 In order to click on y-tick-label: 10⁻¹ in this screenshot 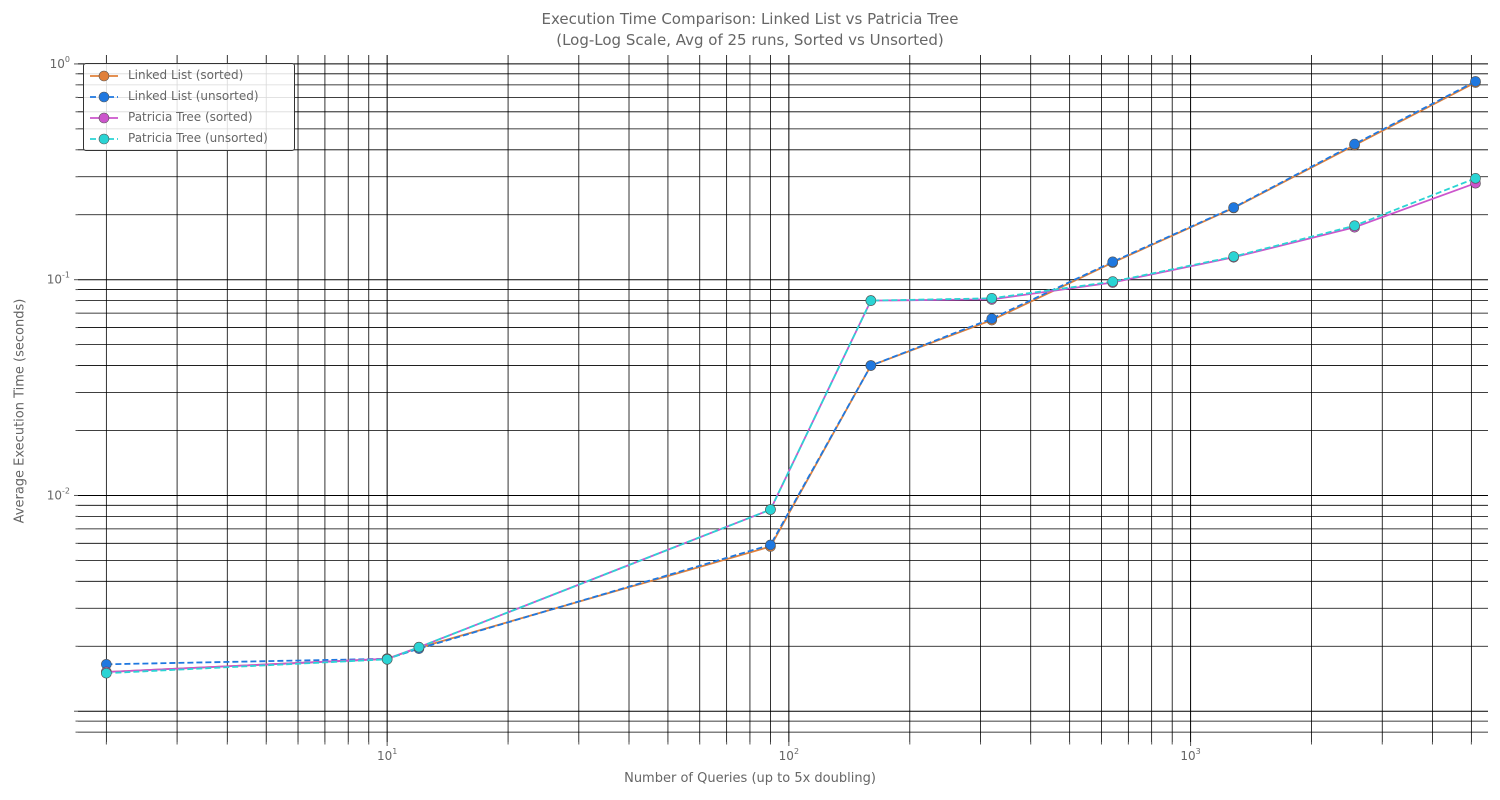, I will do `click(58, 279)`.